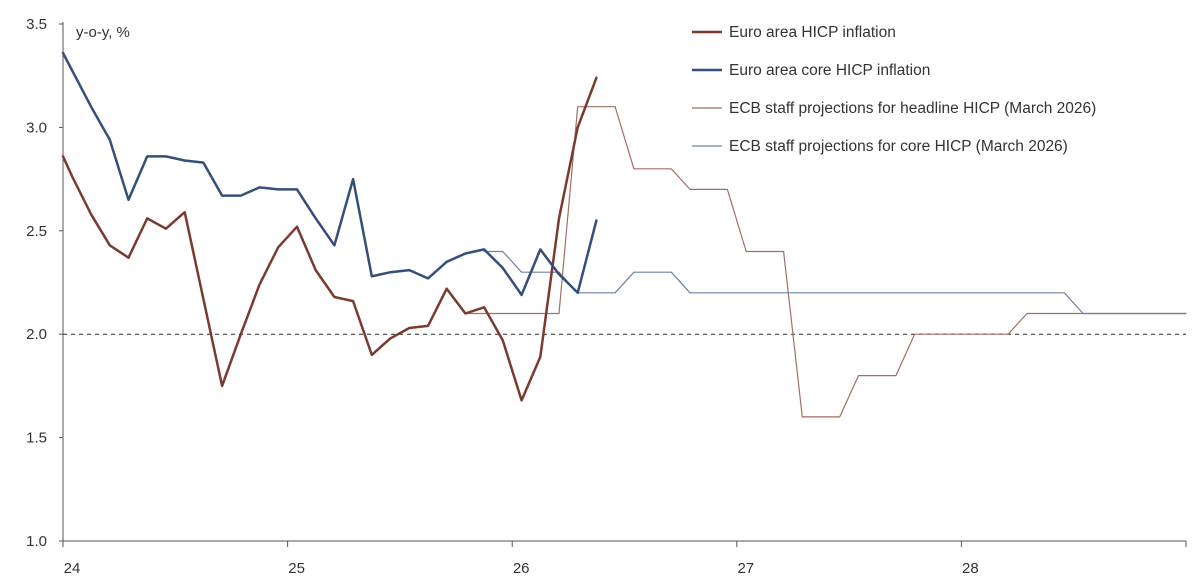 This screenshot has width=1200, height=583. I want to click on unit-label: y-o-y, %, so click(103, 32).